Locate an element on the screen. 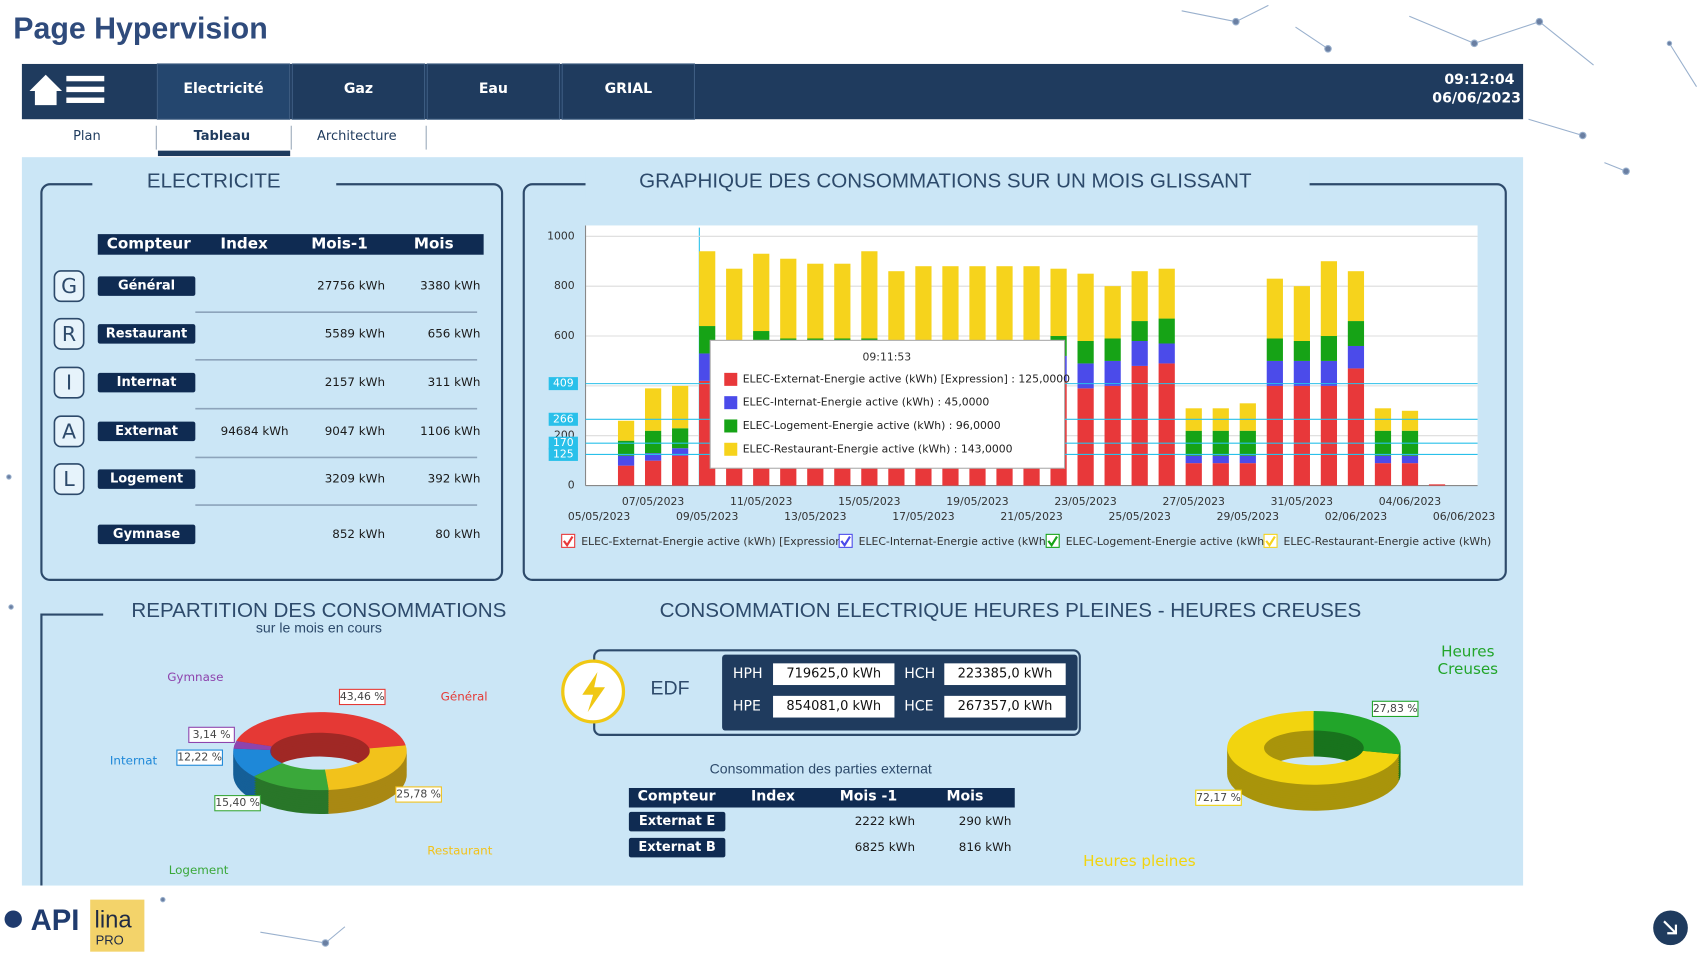 This screenshot has height=956, width=1700. home-menu-button is located at coordinates (67, 90).